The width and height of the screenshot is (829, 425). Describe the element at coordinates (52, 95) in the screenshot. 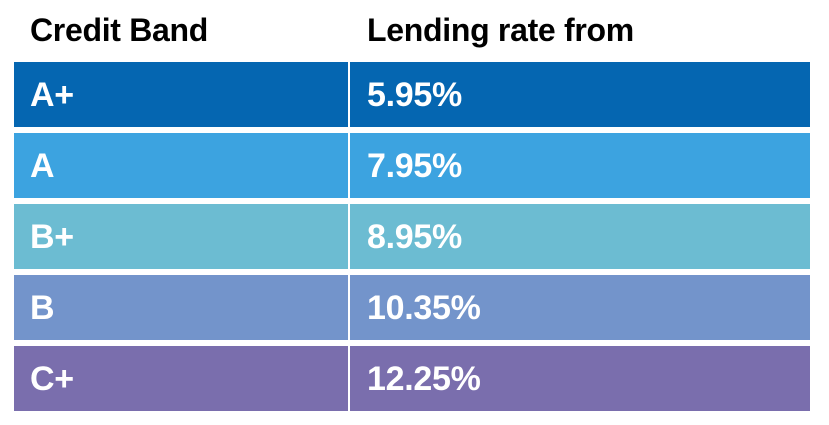

I see `credit-band-label: A+` at that location.